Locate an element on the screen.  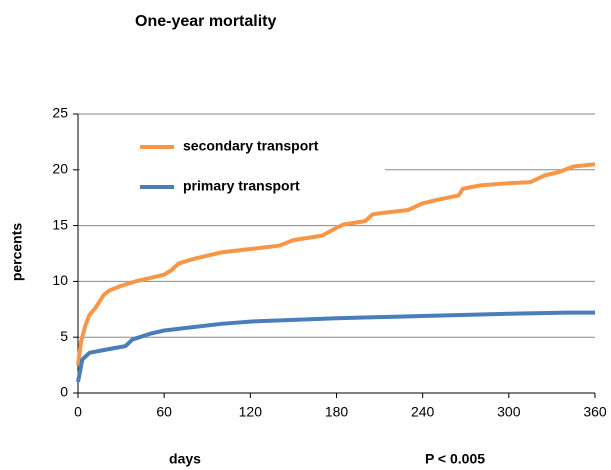
x-axis-label: days is located at coordinates (185, 459).